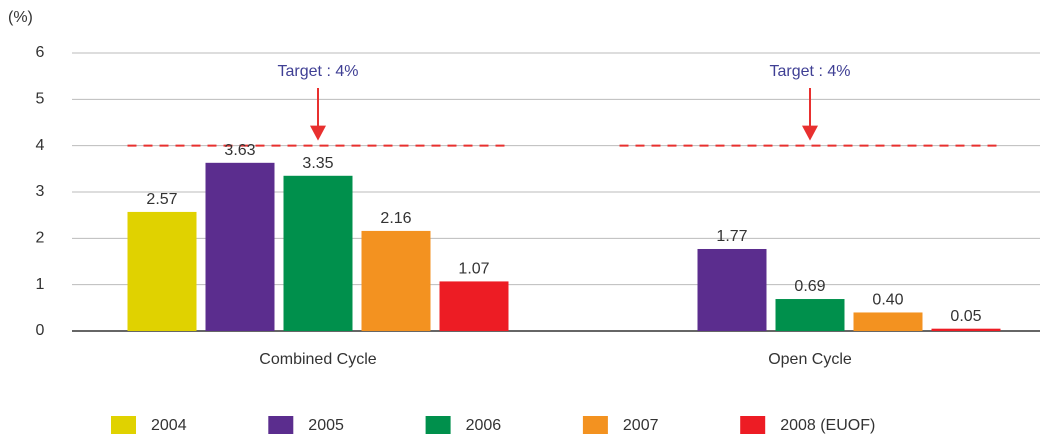 Image resolution: width=1045 pixels, height=438 pixels. What do you see at coordinates (317, 163) in the screenshot?
I see `value-label: 3.35` at bounding box center [317, 163].